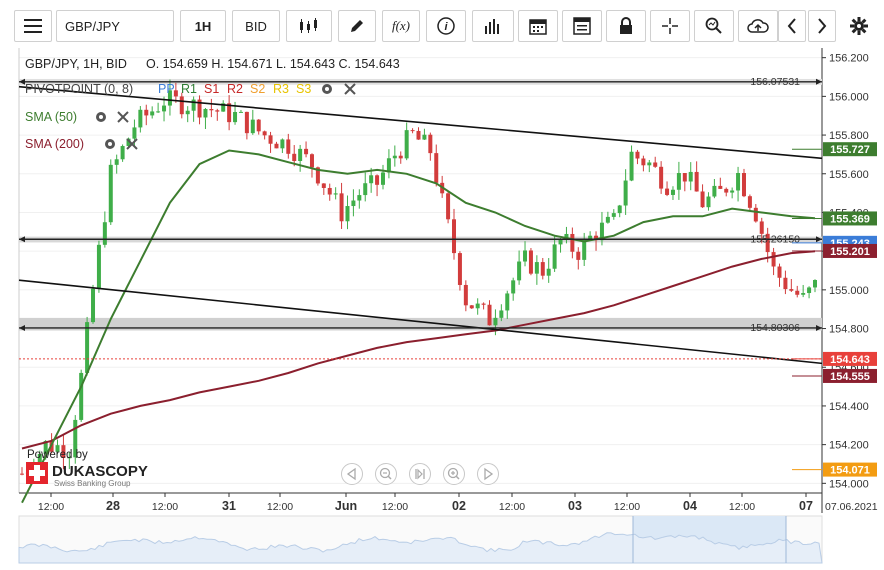  What do you see at coordinates (822, 26) in the screenshot?
I see `scroll-right-button` at bounding box center [822, 26].